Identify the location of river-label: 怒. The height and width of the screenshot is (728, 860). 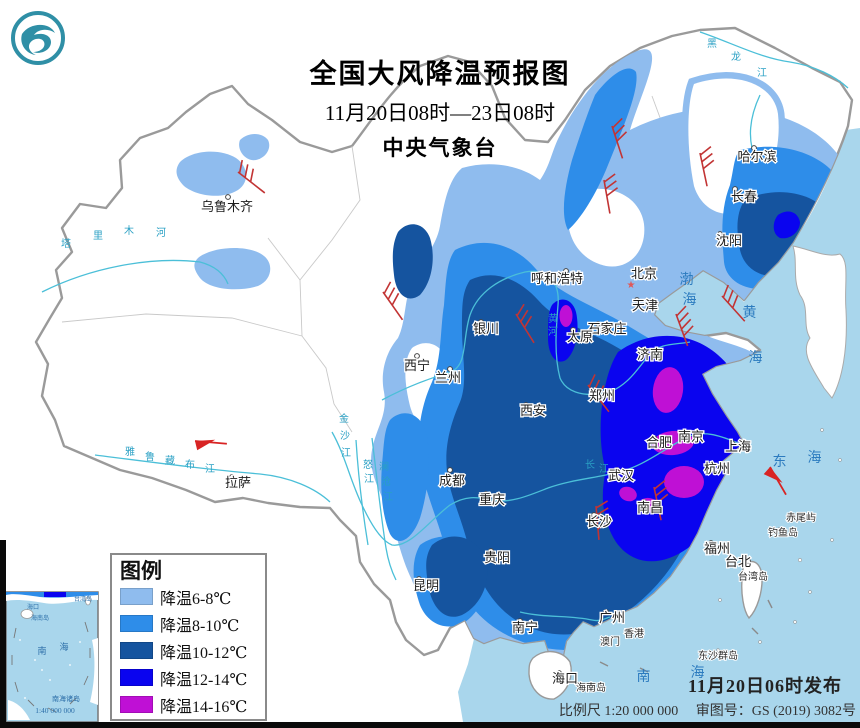
(368, 464).